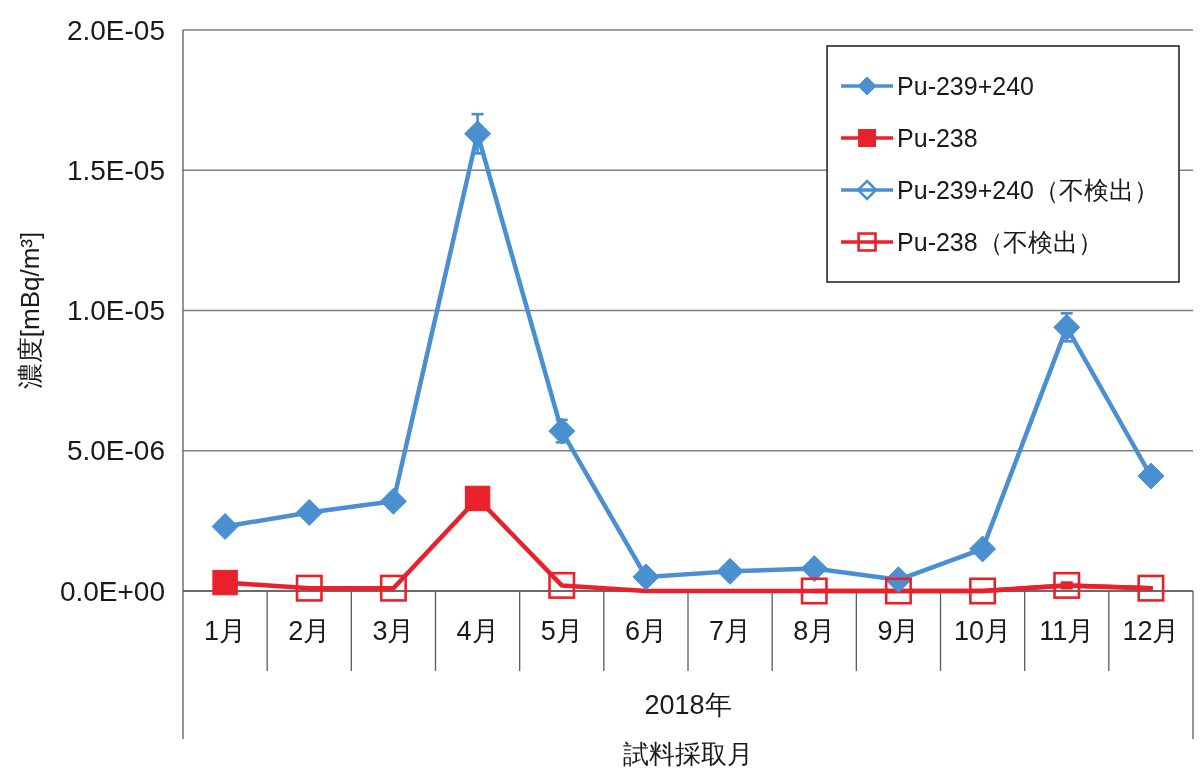 This screenshot has width=1203, height=771. What do you see at coordinates (814, 631) in the screenshot?
I see `x-tick-label: 8月` at bounding box center [814, 631].